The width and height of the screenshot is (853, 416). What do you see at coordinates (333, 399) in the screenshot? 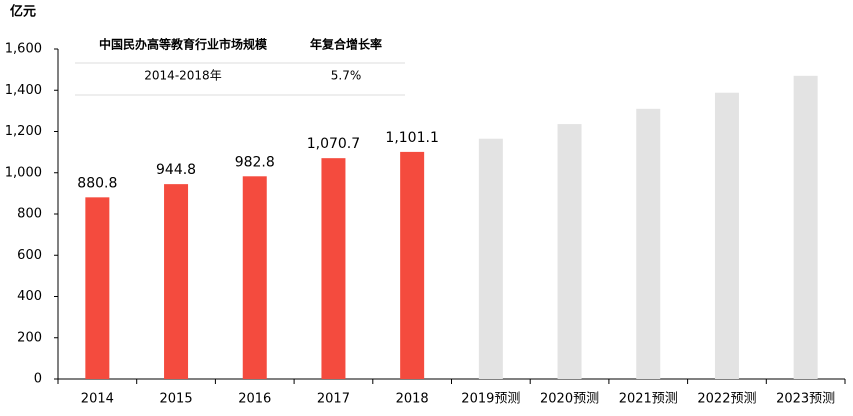
I see `x-tick-label: 2017` at bounding box center [333, 399].